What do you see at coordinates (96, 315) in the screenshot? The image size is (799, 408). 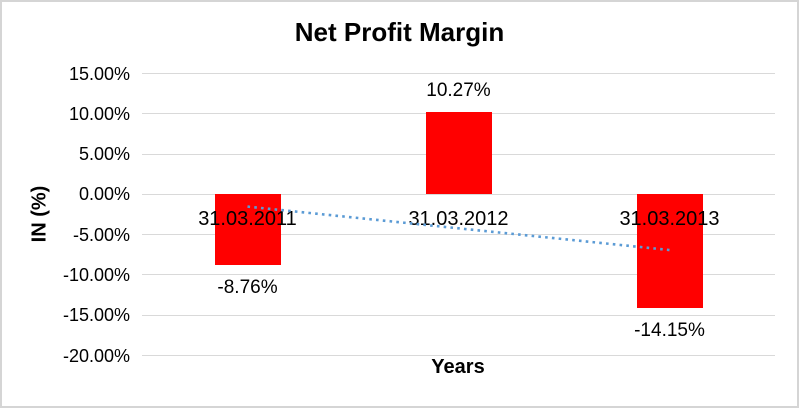 I see `y-axis-tick-label: -15.00%` at bounding box center [96, 315].